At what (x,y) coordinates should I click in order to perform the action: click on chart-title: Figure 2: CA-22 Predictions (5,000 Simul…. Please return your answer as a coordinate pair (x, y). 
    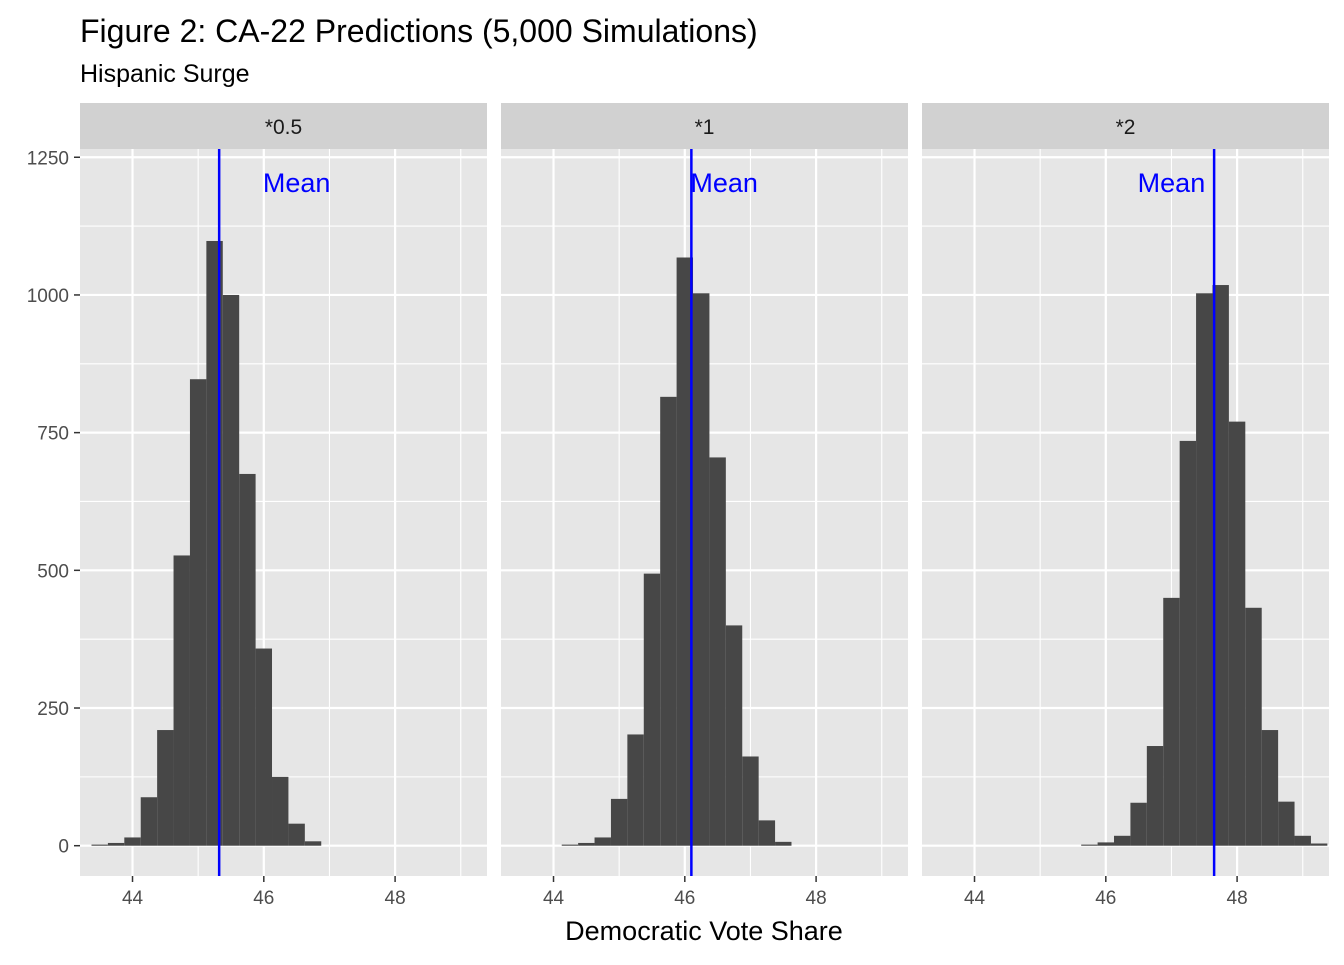
    Looking at the image, I should click on (419, 31).